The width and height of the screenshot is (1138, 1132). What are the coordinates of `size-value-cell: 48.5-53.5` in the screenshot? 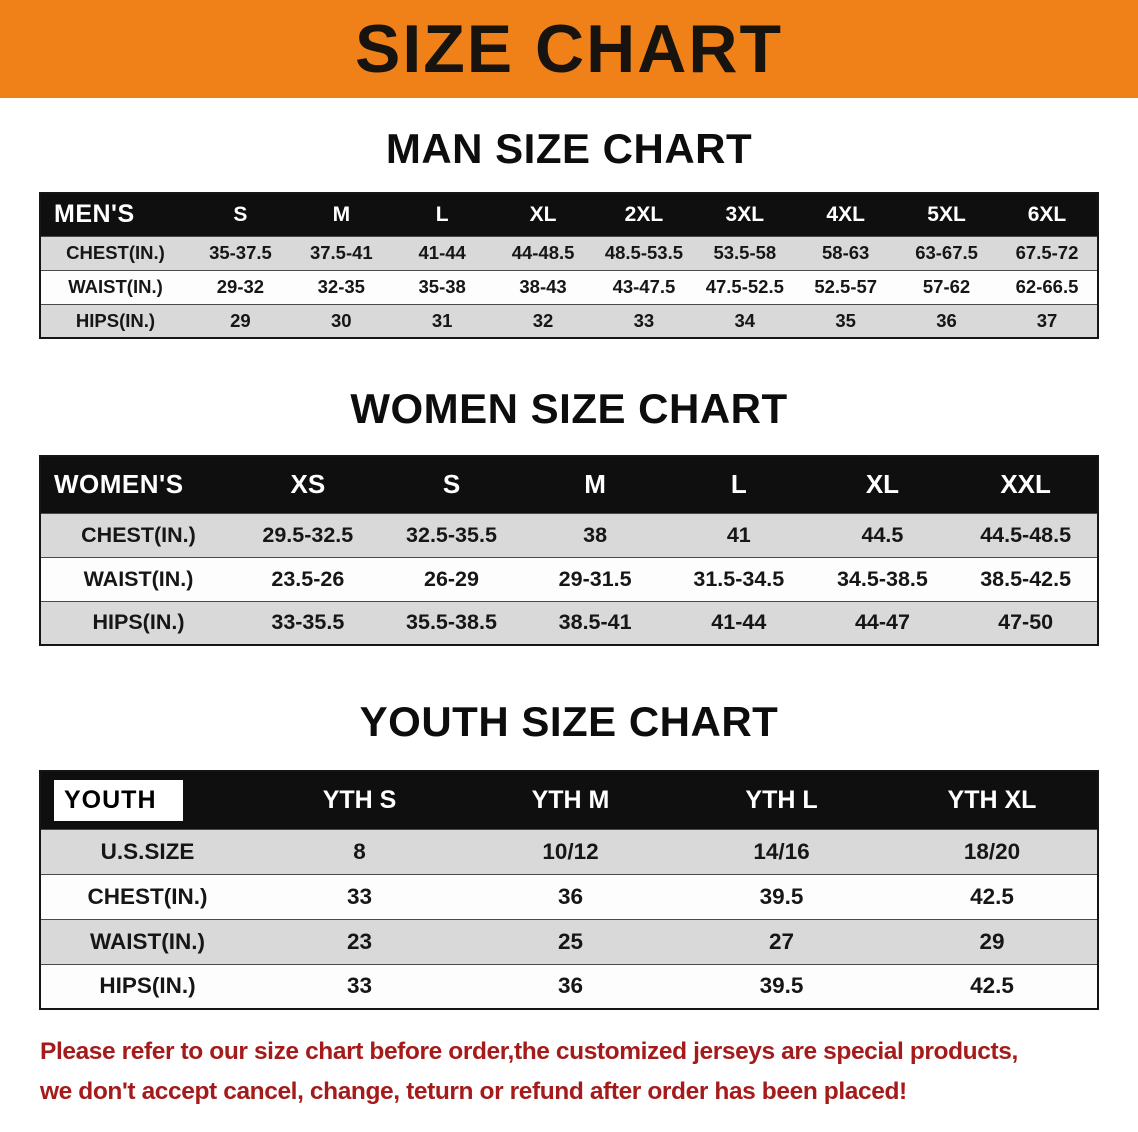 It's located at (644, 252).